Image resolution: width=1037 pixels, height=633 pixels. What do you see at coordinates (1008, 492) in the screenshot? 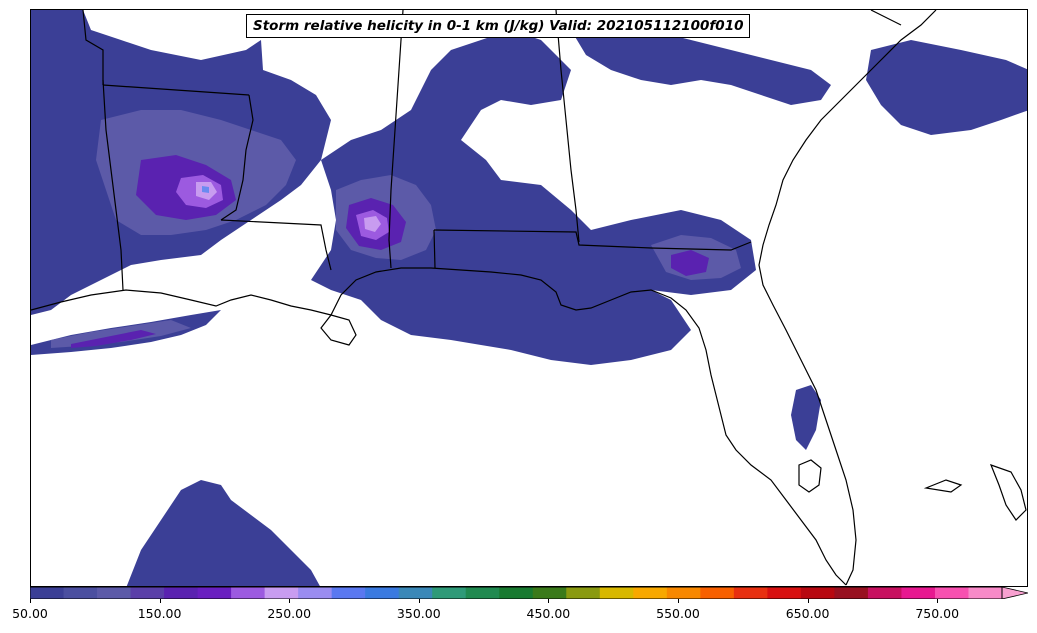
I see `bahamas-island-b` at bounding box center [1008, 492].